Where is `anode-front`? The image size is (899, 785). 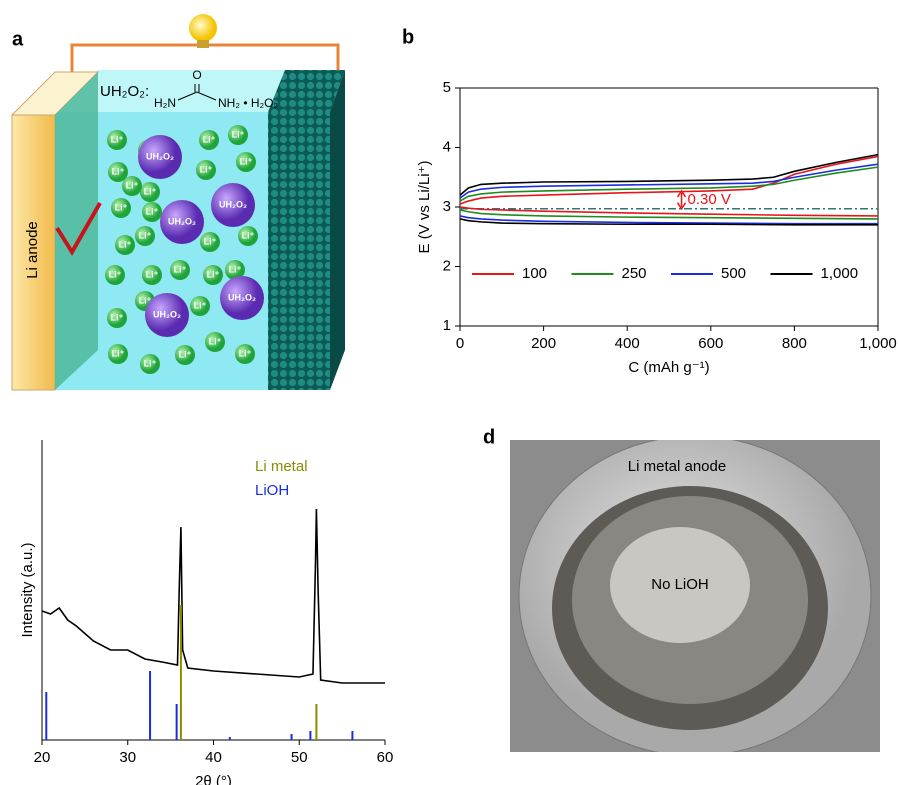
anode-front is located at coordinates (33, 252).